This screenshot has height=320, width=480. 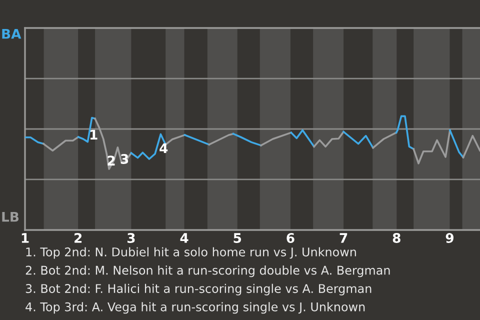 I want to click on x-tick-label: 2, so click(x=78, y=238).